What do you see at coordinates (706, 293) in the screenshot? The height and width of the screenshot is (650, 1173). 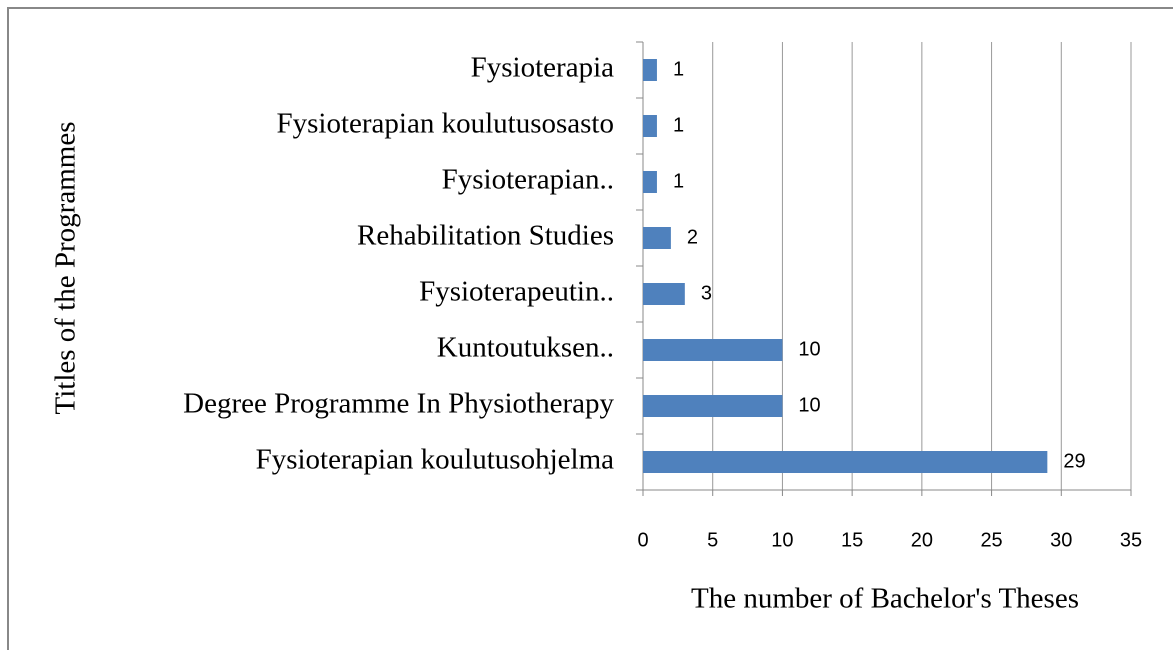 I see `data-label: 3` at bounding box center [706, 293].